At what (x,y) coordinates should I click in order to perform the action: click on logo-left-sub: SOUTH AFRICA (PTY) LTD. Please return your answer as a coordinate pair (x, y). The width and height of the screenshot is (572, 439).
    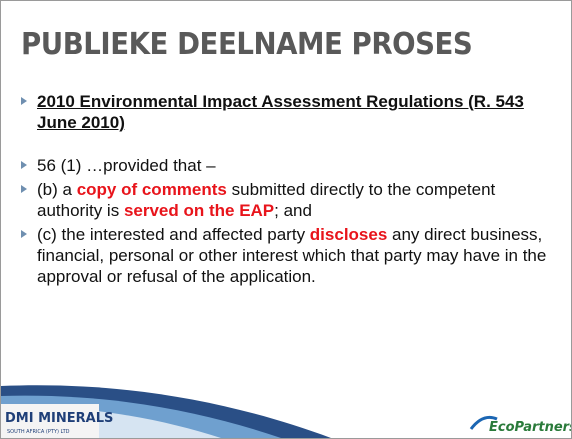
    Looking at the image, I should click on (38, 432).